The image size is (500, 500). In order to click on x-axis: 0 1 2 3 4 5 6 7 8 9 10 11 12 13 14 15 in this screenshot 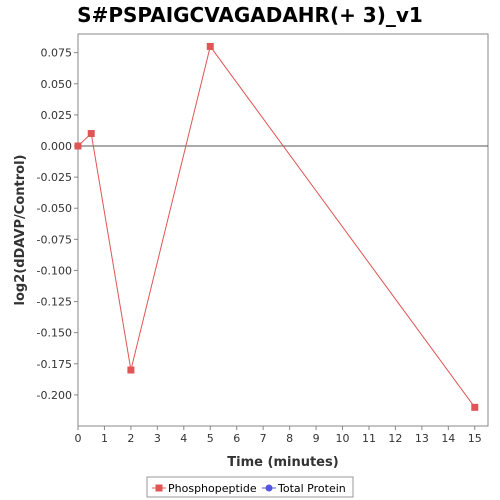, I will do `click(278, 435)`.